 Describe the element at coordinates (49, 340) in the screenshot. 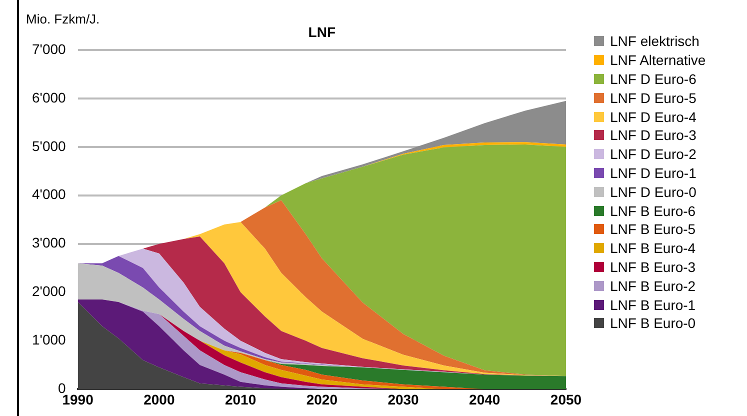

I see `y-tick-label: 1'000` at that location.